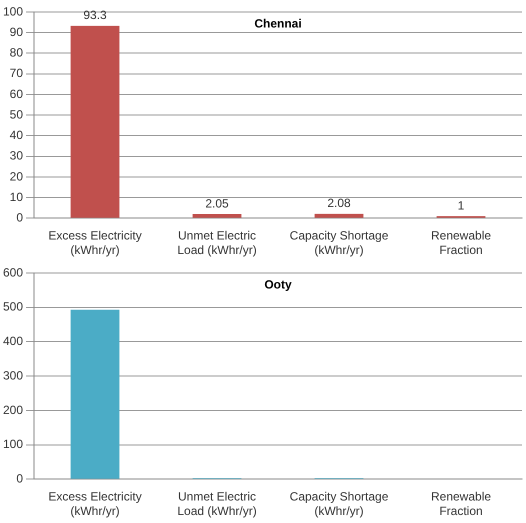  I want to click on data-label: 93.3, so click(95, 15).